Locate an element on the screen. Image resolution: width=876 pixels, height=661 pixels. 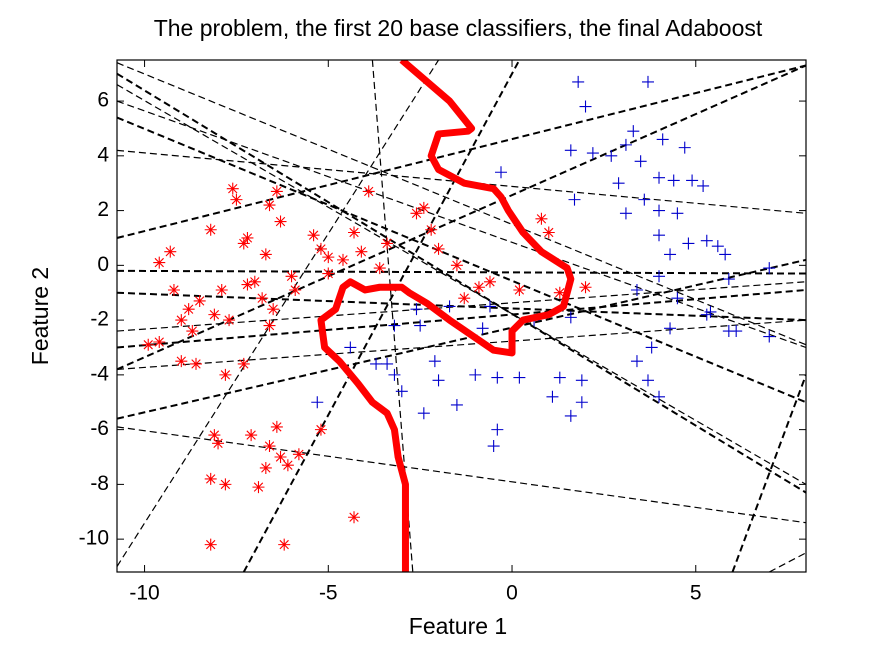
y-tick-label: 6 is located at coordinates (103, 100).